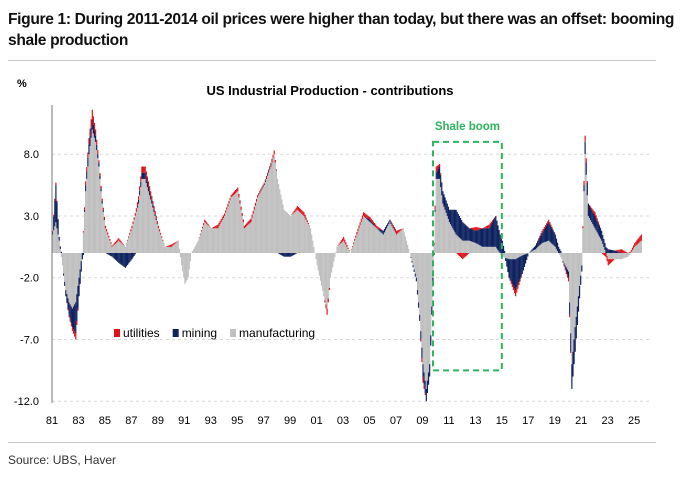  Describe the element at coordinates (332, 442) in the screenshot. I see `source-divider` at that location.